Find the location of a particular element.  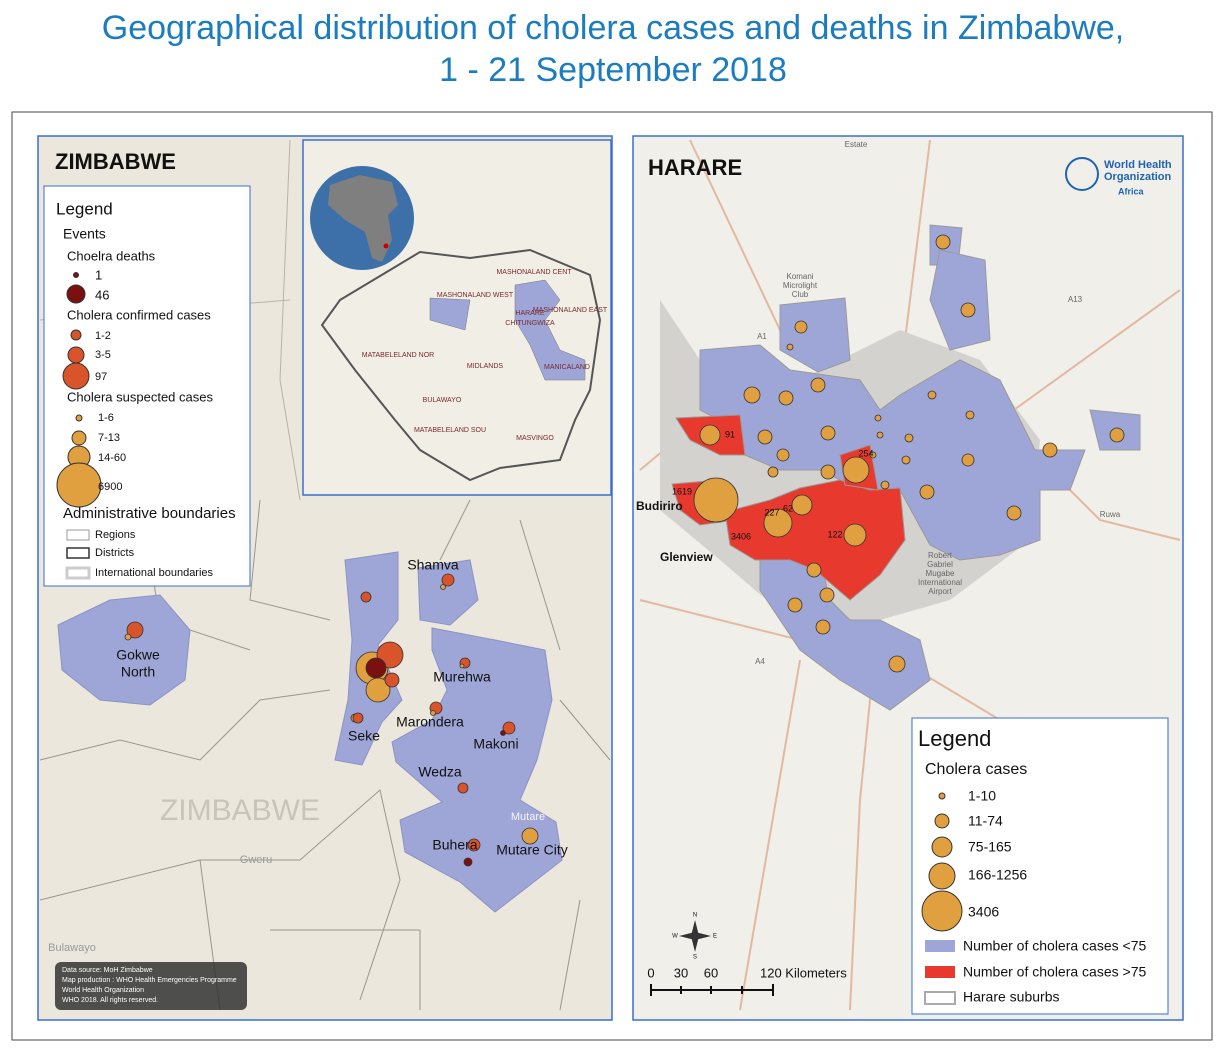

map-label: Gabriel is located at coordinates (940, 564).